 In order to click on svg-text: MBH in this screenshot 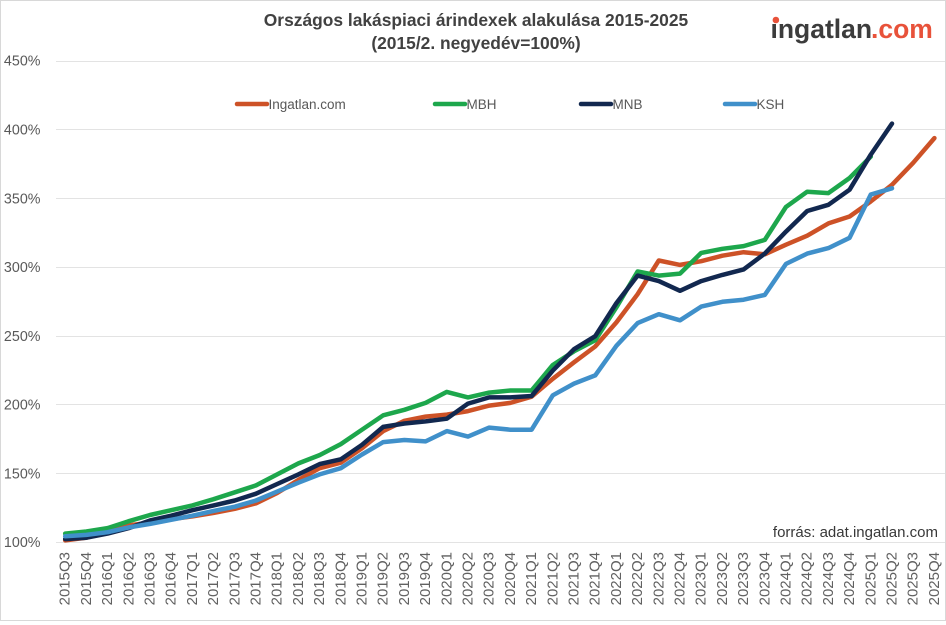, I will do `click(482, 104)`.